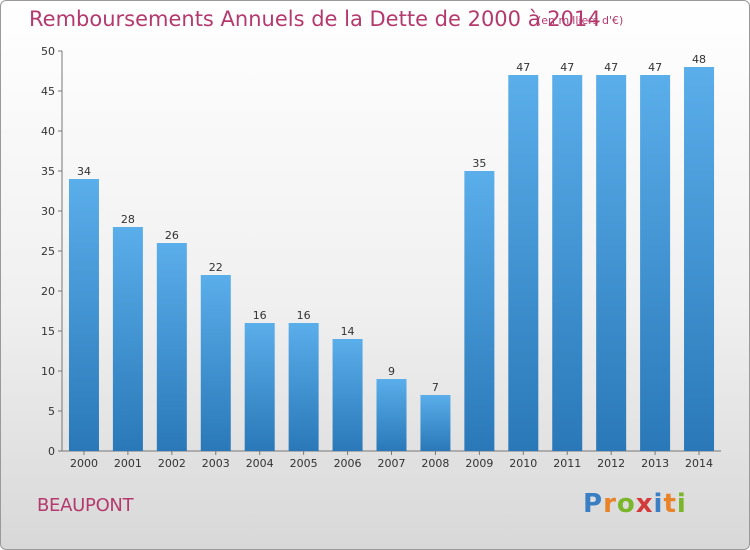 The image size is (750, 550). What do you see at coordinates (84, 463) in the screenshot?
I see `x-tick-label-2000: 2000` at bounding box center [84, 463].